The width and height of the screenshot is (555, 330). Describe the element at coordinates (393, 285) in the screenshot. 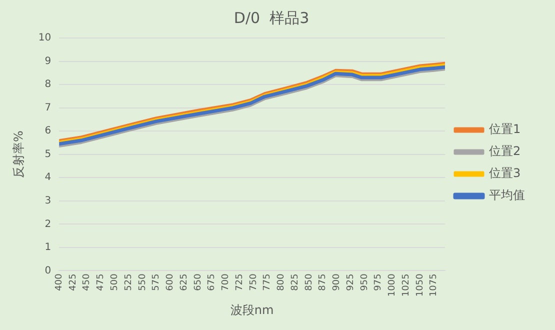

I see `x-tick-label: 1000` at that location.